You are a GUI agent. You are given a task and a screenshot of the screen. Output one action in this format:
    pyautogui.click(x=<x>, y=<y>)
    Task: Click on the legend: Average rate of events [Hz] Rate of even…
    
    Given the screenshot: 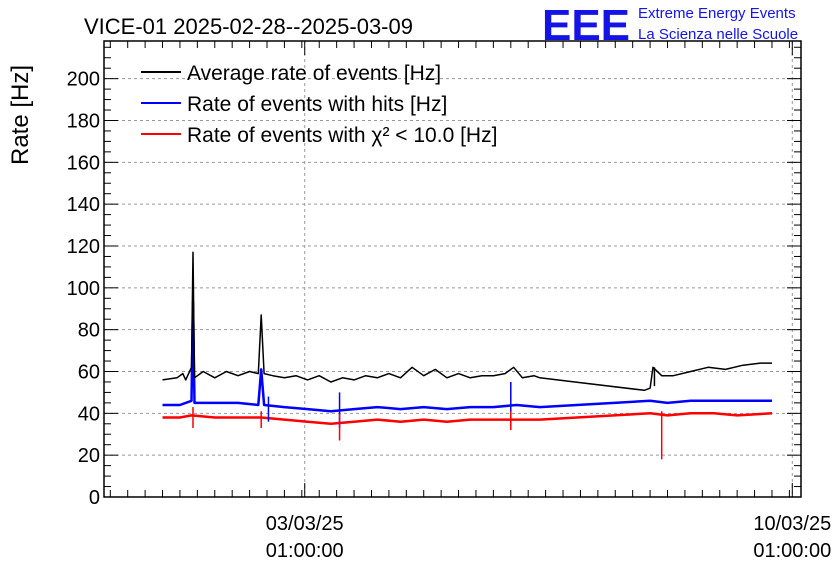 What is the action you would take?
    pyautogui.click(x=319, y=104)
    